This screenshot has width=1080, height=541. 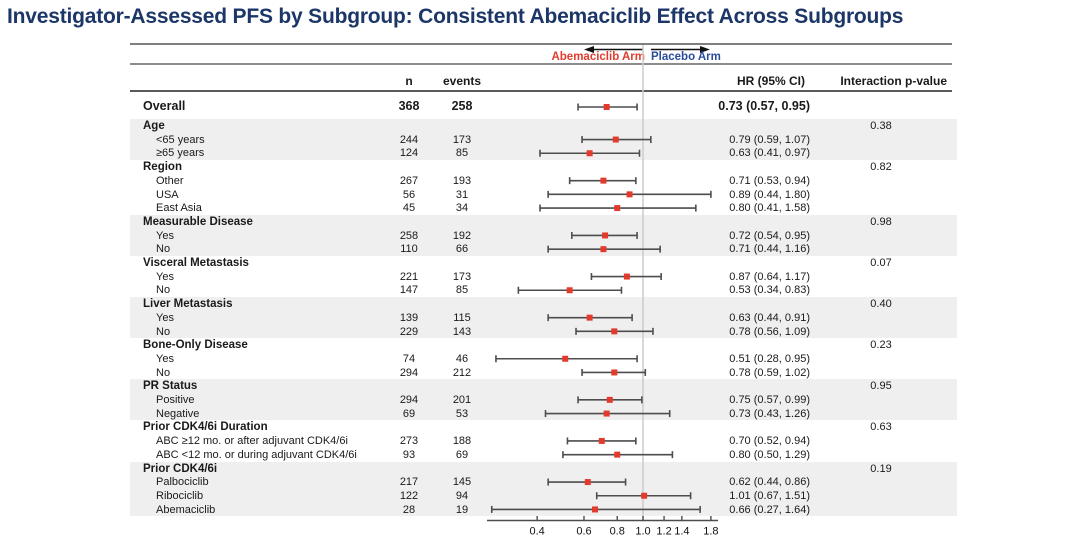 I want to click on row-events: 193, so click(x=462, y=180).